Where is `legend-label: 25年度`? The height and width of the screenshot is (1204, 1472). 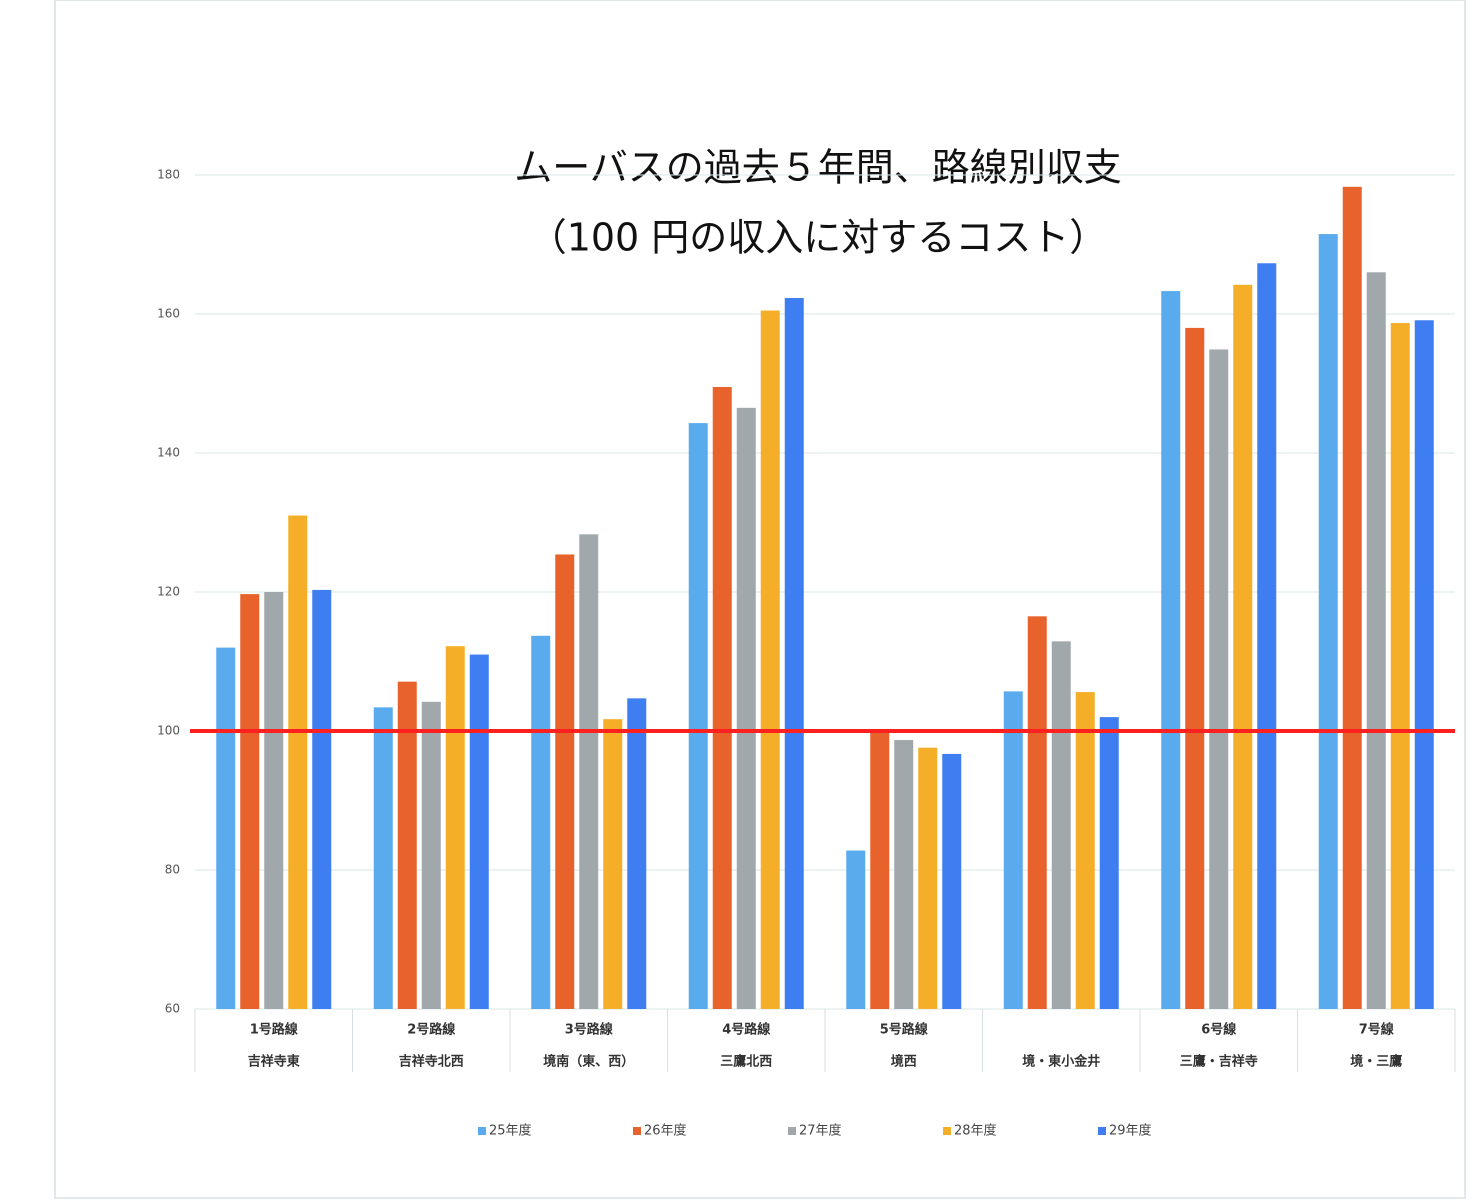
legend-label: 25年度 is located at coordinates (510, 1131).